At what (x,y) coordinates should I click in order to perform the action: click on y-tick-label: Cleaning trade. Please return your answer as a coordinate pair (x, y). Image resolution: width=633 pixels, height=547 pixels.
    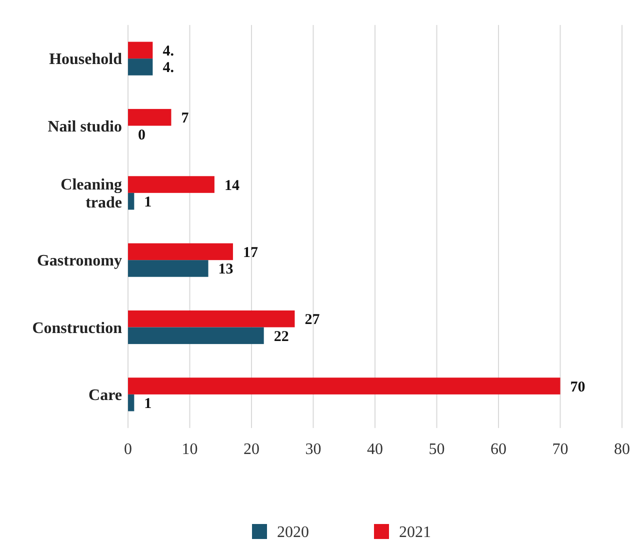
    Looking at the image, I should click on (91, 194).